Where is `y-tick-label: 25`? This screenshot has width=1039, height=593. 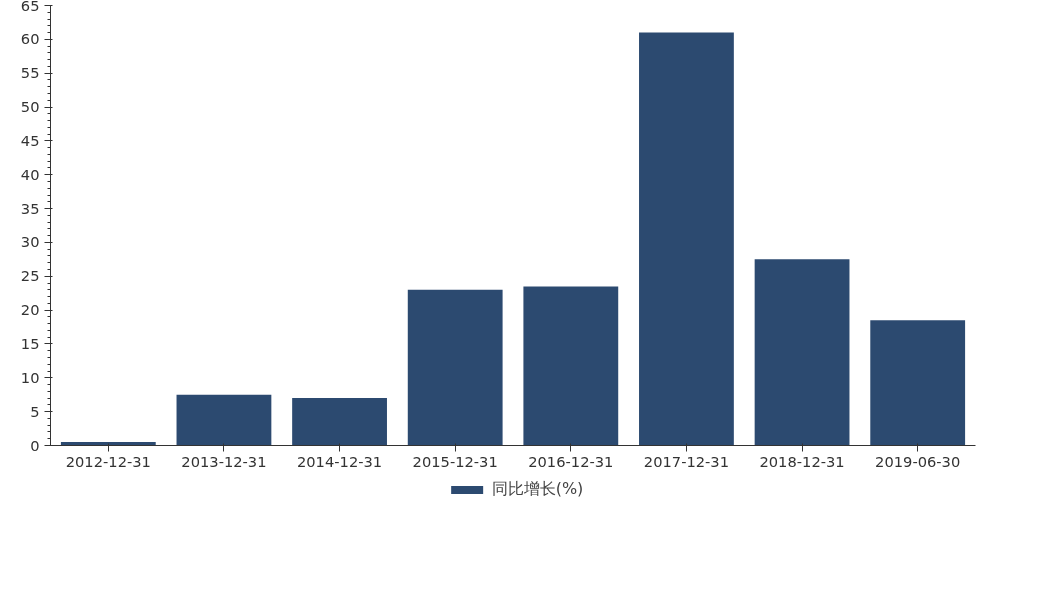
y-tick-label: 25 is located at coordinates (30, 276).